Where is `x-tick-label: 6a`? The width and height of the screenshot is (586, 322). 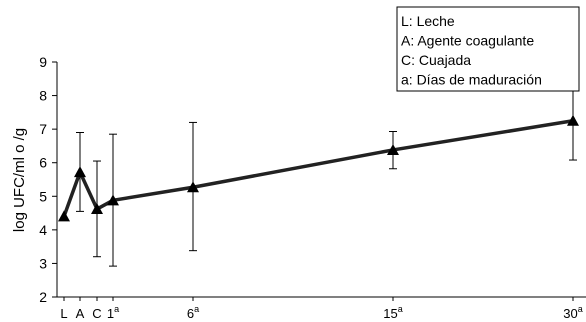
x-tick-label: 6a is located at coordinates (193, 312).